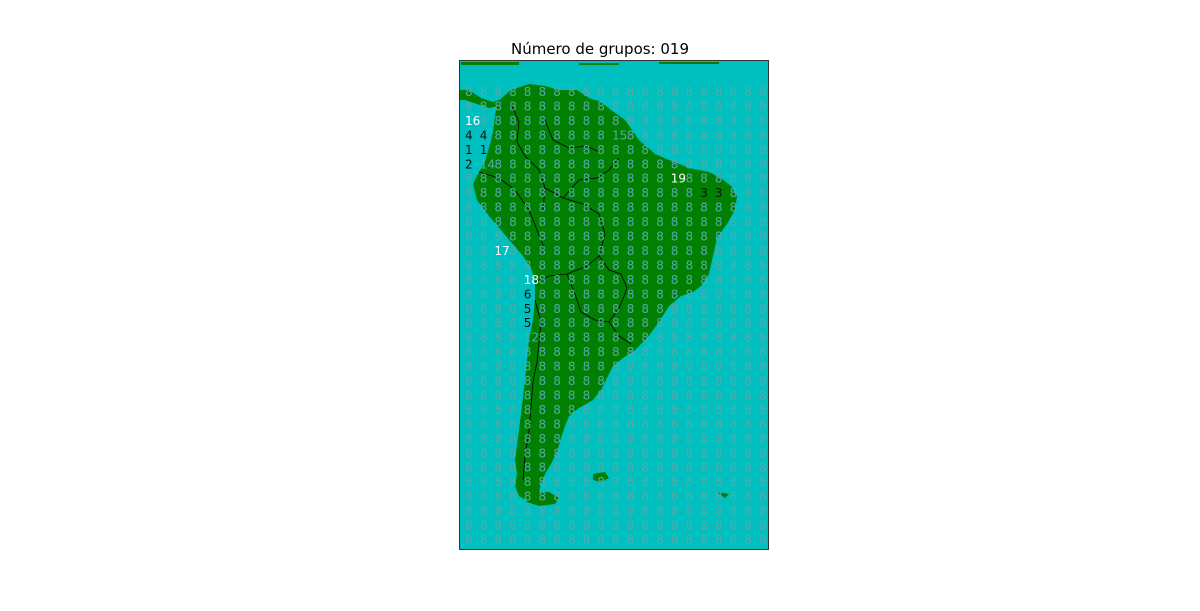 Image resolution: width=1200 pixels, height=611 pixels. Describe the element at coordinates (620, 333) in the screenshot. I see `border-line` at that location.